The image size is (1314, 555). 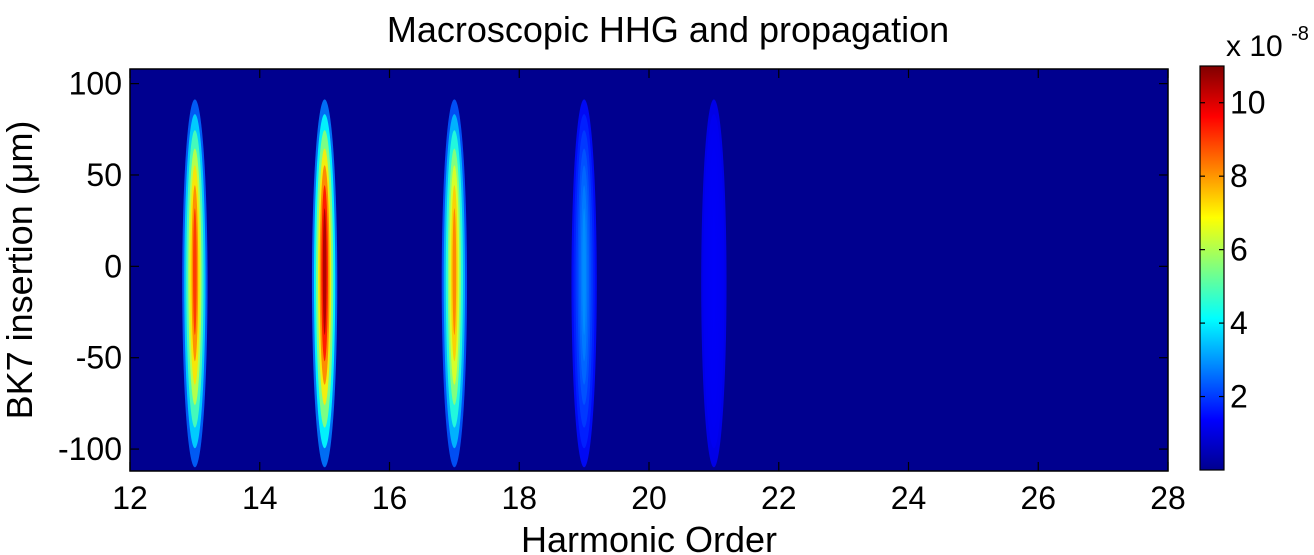 I want to click on x-axis-label: Harmonic Order, so click(x=649, y=537).